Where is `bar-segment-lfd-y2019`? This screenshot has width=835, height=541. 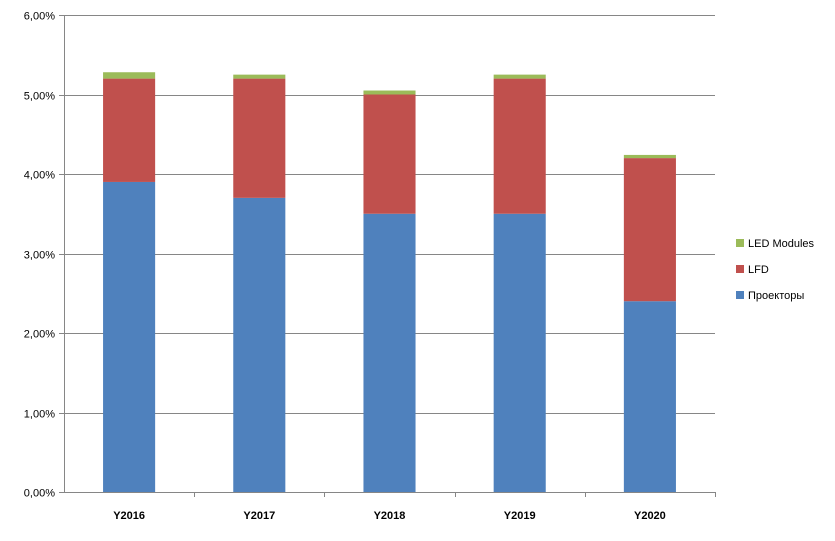 bar-segment-lfd-y2019 is located at coordinates (519, 146).